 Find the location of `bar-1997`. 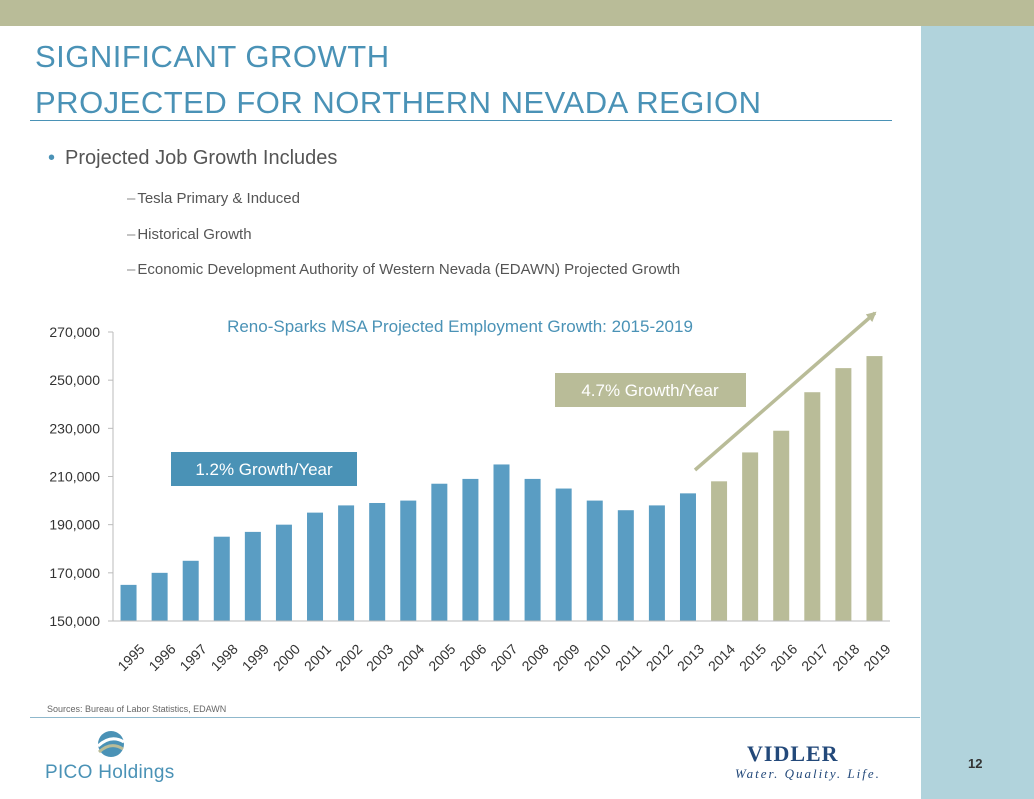

bar-1997 is located at coordinates (190, 590).